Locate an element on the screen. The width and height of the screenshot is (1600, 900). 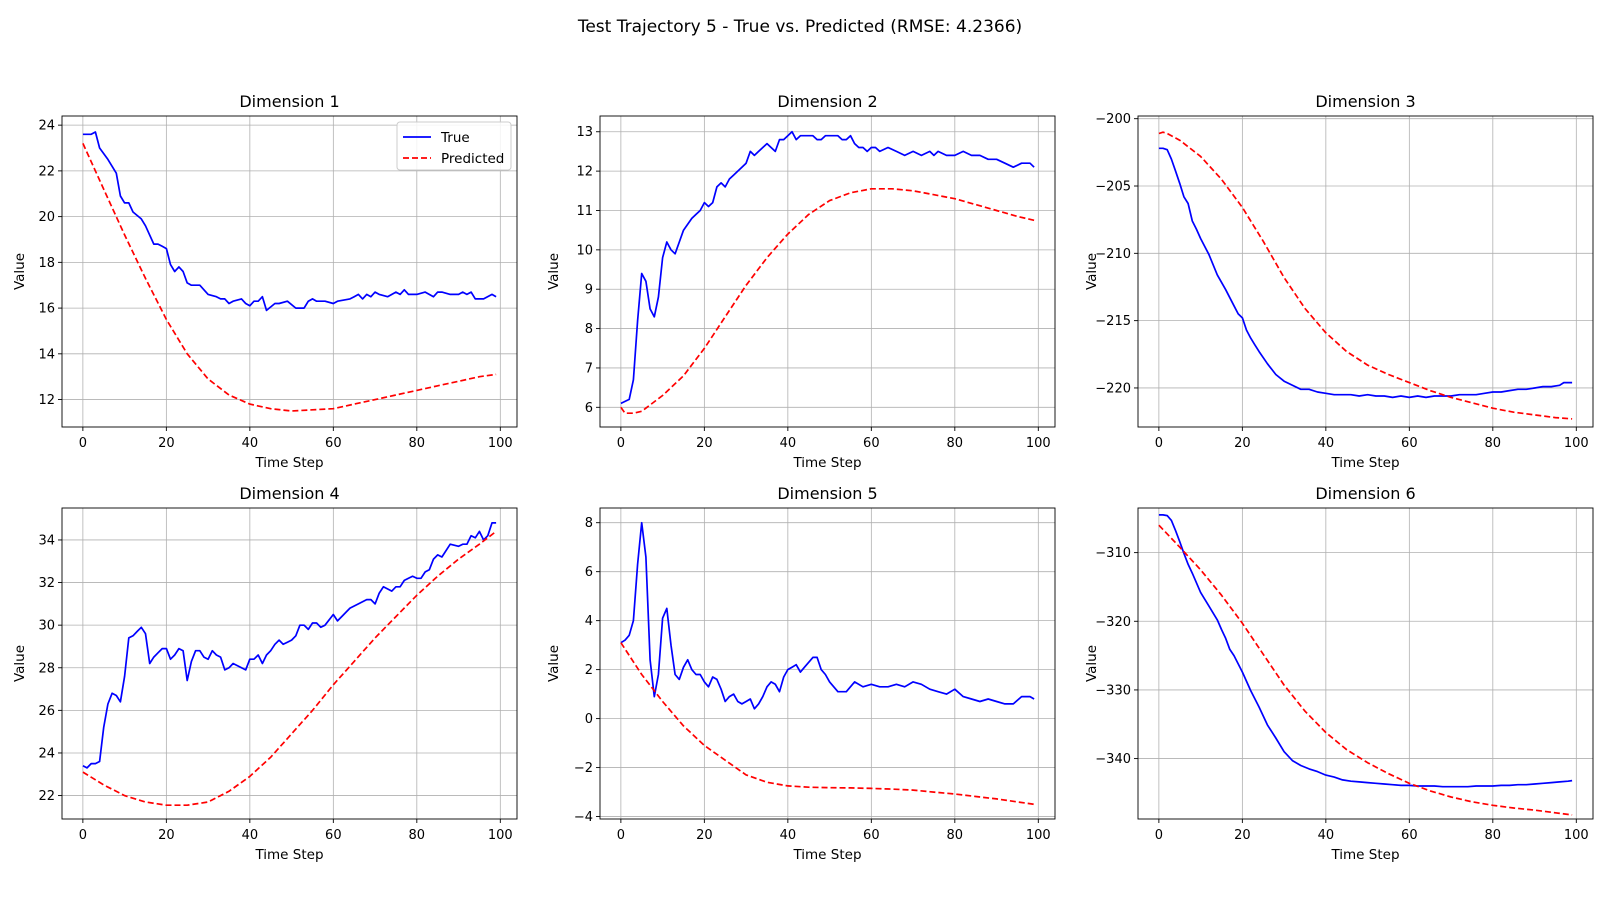
subplot-title: Dimension 1 is located at coordinates (289, 101).